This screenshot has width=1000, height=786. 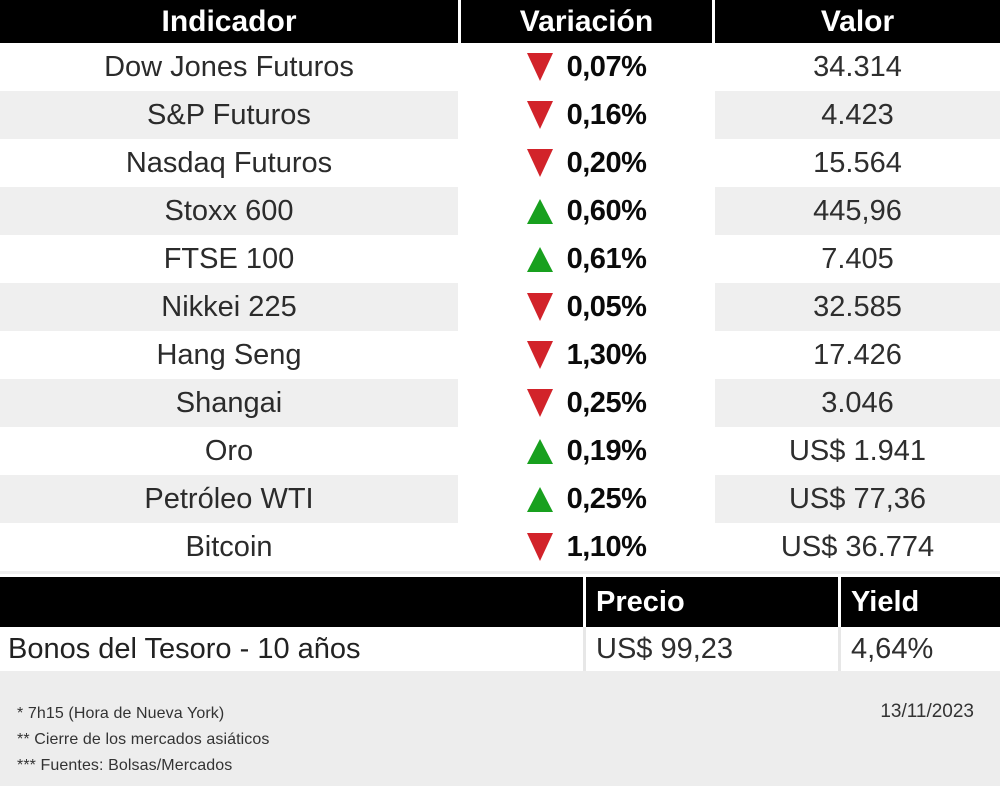 I want to click on markets-table-header: Indicador Variación Valor, so click(x=500, y=21).